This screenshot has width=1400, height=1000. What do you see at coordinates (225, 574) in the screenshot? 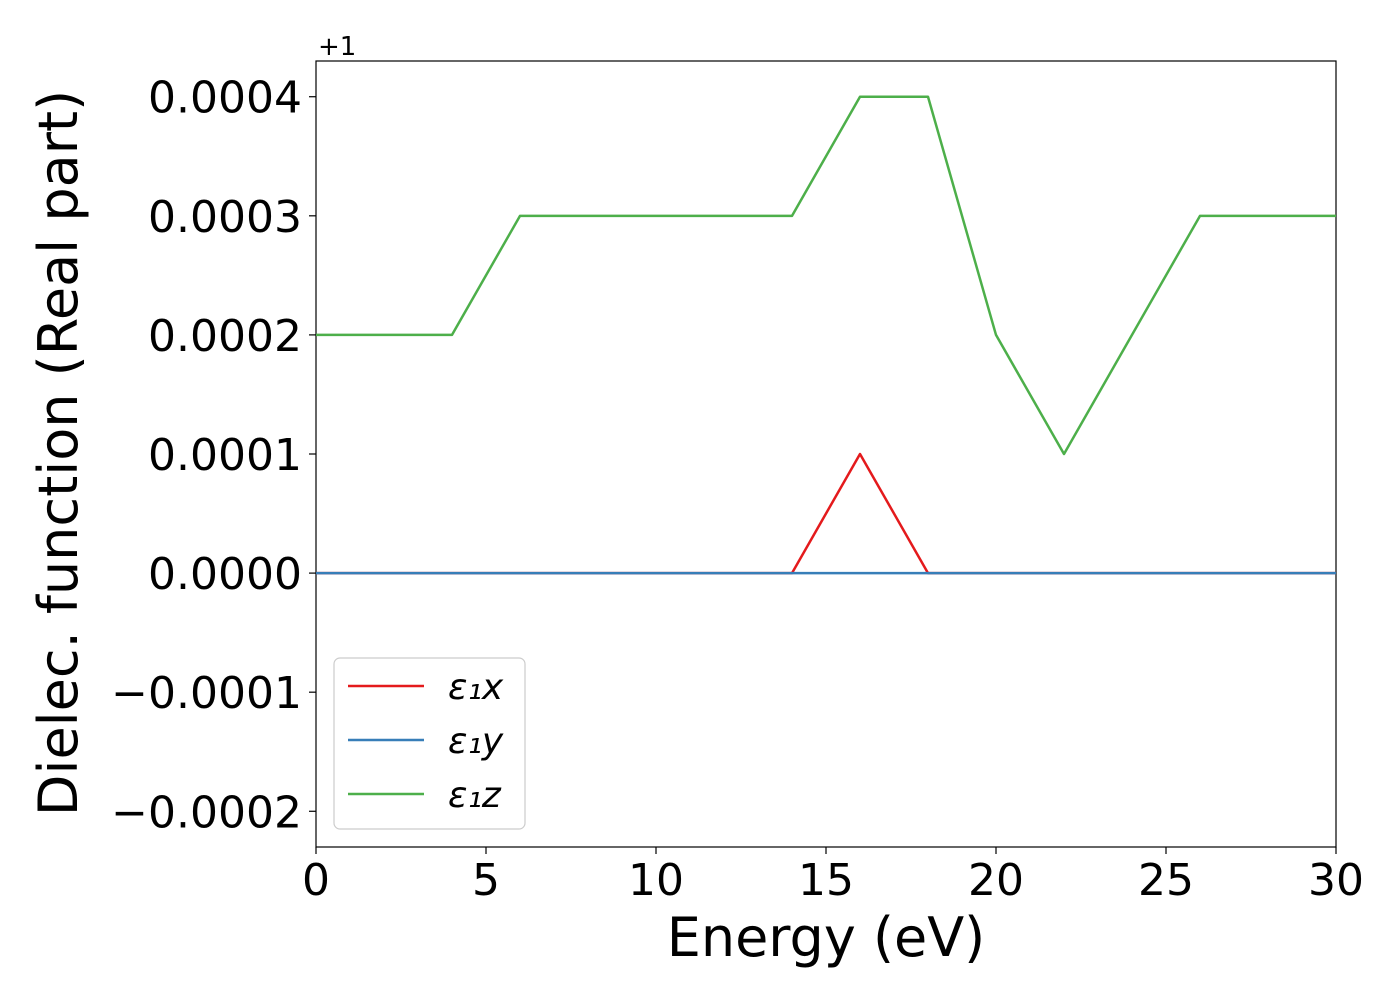
I see `y-tick-label: 0.0000` at bounding box center [225, 574].